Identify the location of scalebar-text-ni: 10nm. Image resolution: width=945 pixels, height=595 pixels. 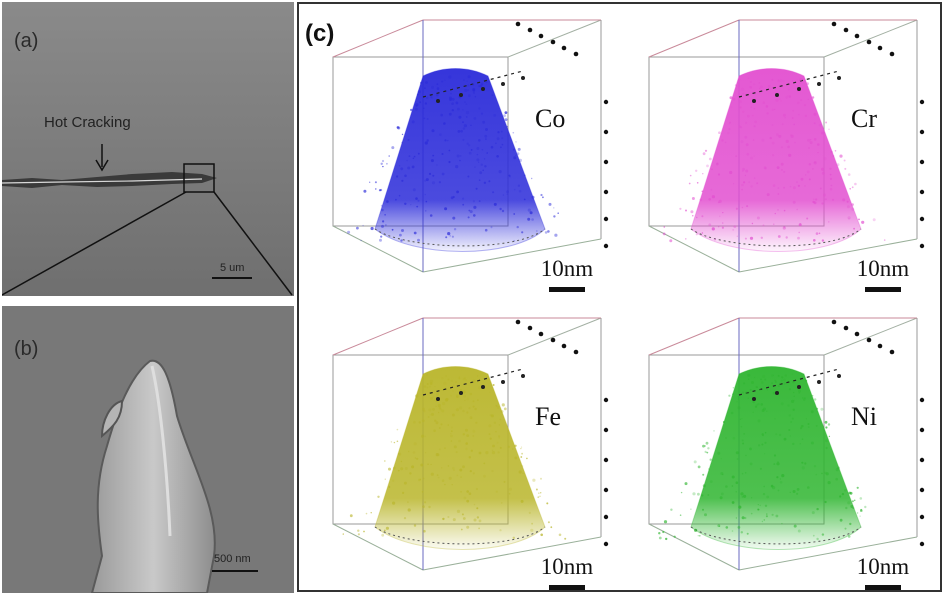
(883, 567).